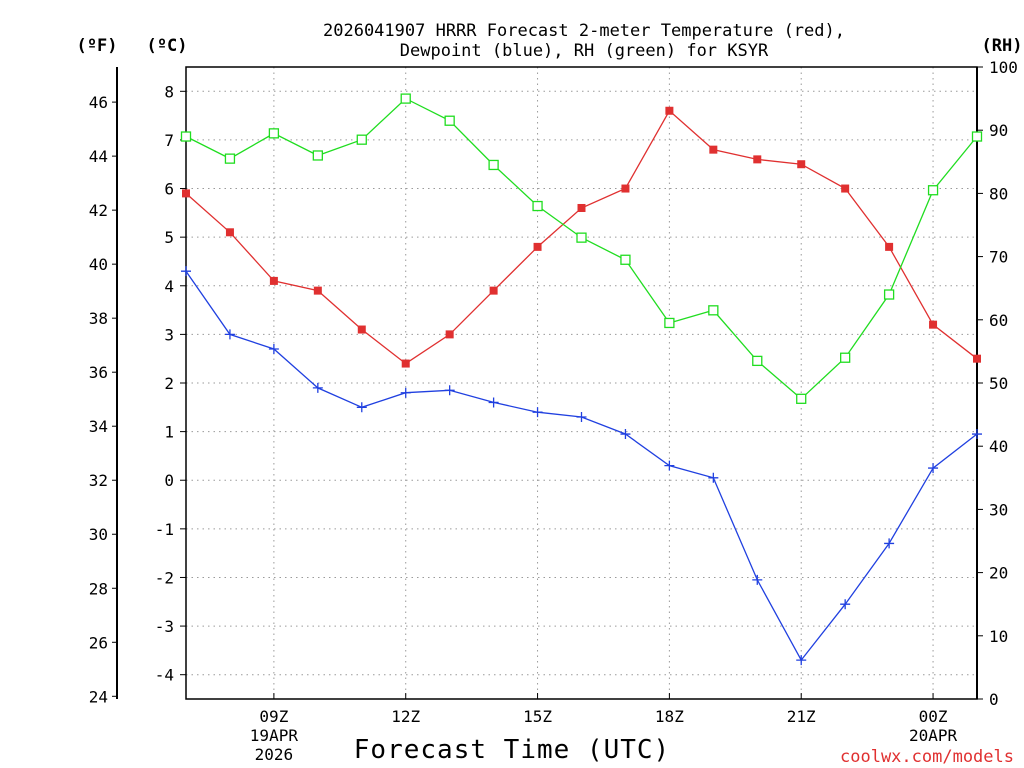 This screenshot has width=1024, height=768. I want to click on fahrenheit-tick-label: 46, so click(98, 102).